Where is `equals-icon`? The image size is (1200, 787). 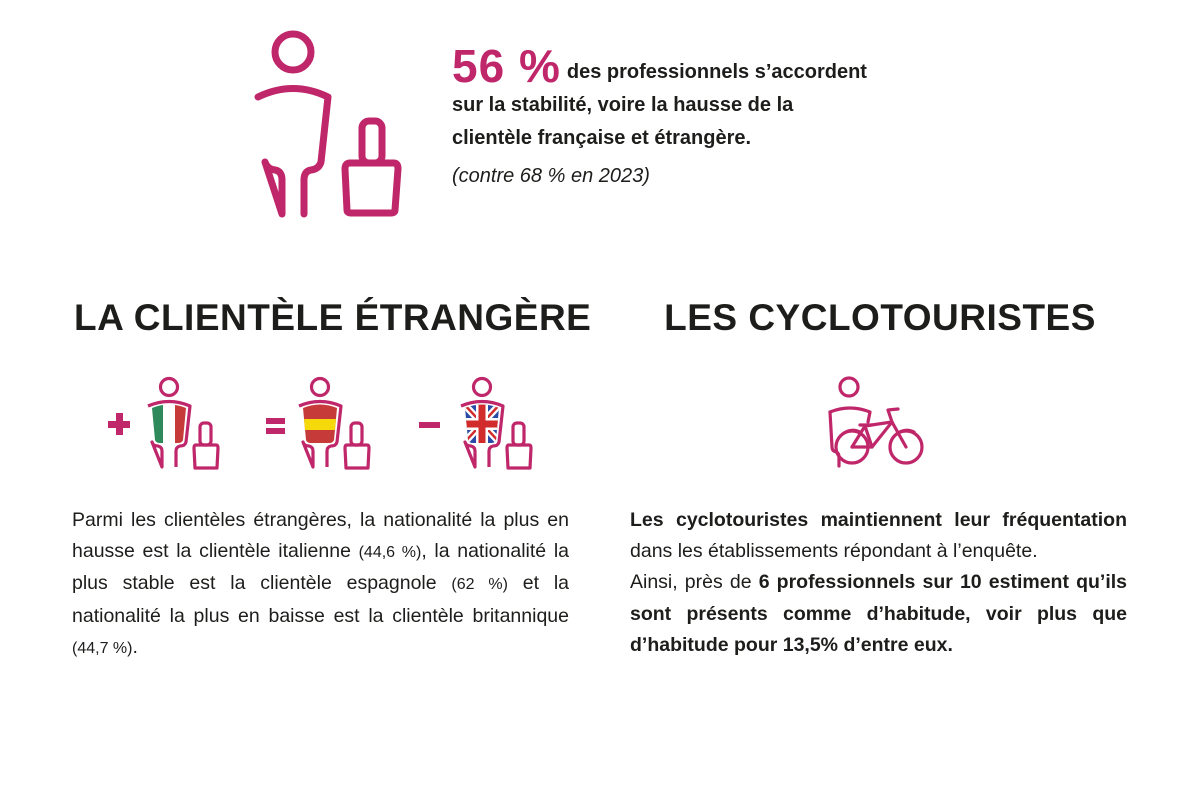
equals-icon is located at coordinates (275, 426).